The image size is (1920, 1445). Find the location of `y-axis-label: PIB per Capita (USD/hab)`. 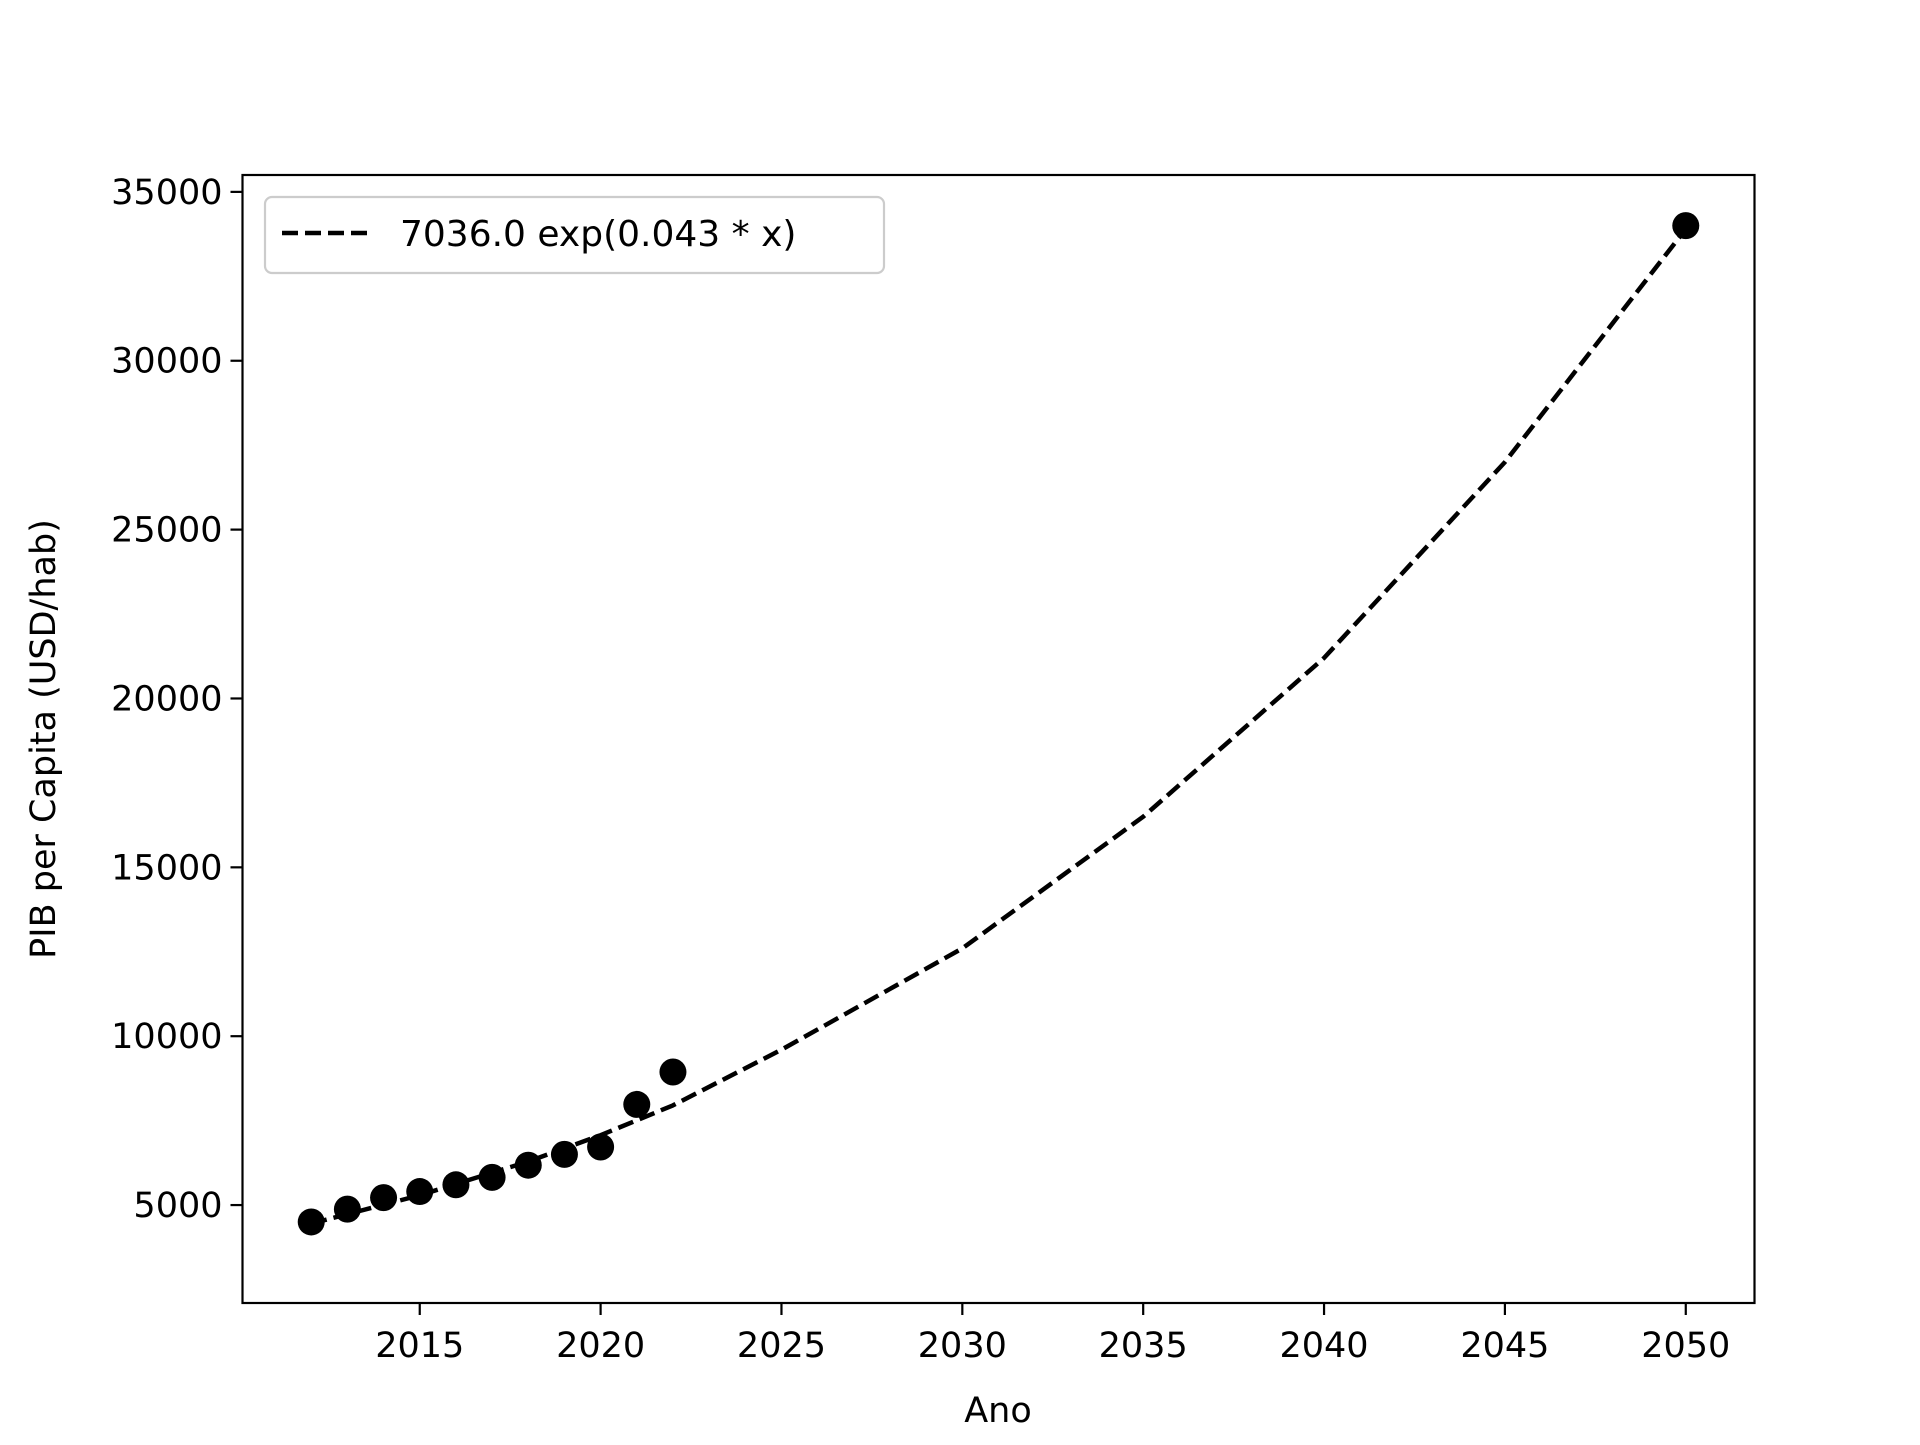

y-axis-label: PIB per Capita (USD/hab) is located at coordinates (44, 739).